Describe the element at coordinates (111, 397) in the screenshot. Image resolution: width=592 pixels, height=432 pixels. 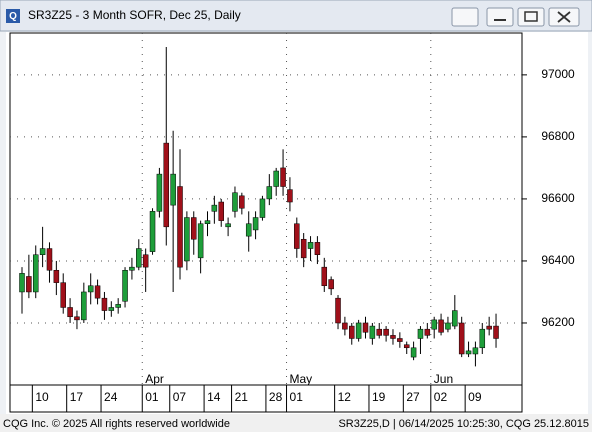
I see `x-tick-label: 24` at that location.